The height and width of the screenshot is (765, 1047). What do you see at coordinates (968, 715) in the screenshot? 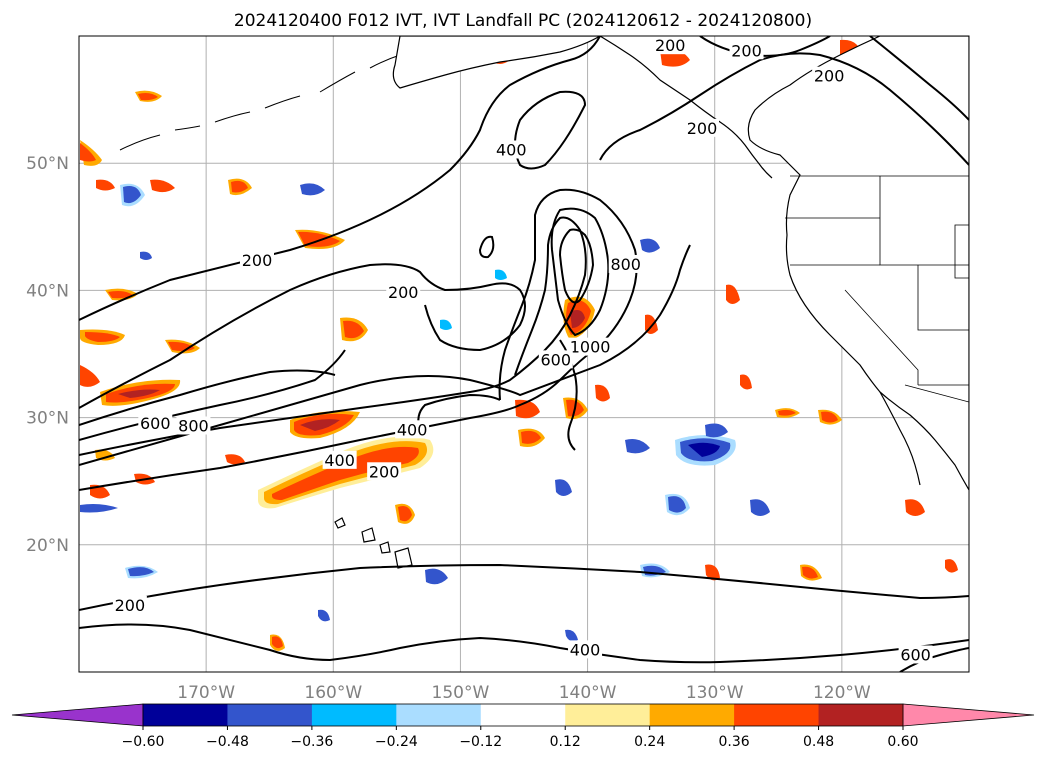
I see `colorbar-extend-high` at bounding box center [968, 715].